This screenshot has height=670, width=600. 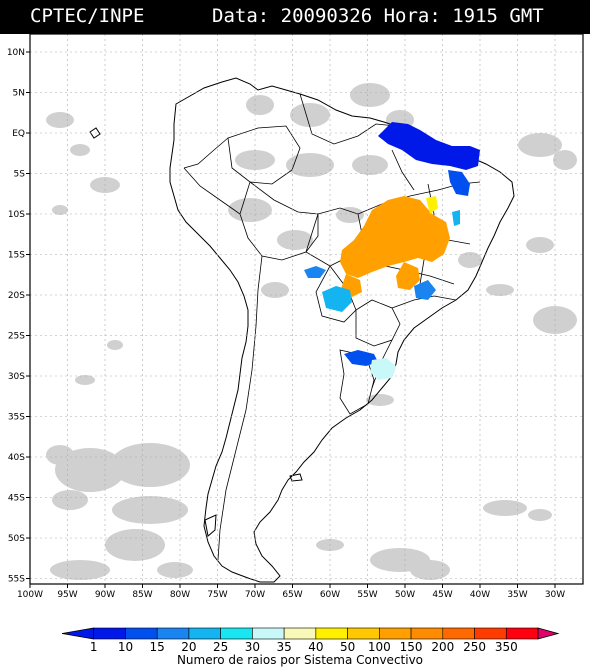 I want to click on lightning-legend: 1 10 15 20 25 30 35 40 50 100 150 200 250 350, so click(x=310, y=640).